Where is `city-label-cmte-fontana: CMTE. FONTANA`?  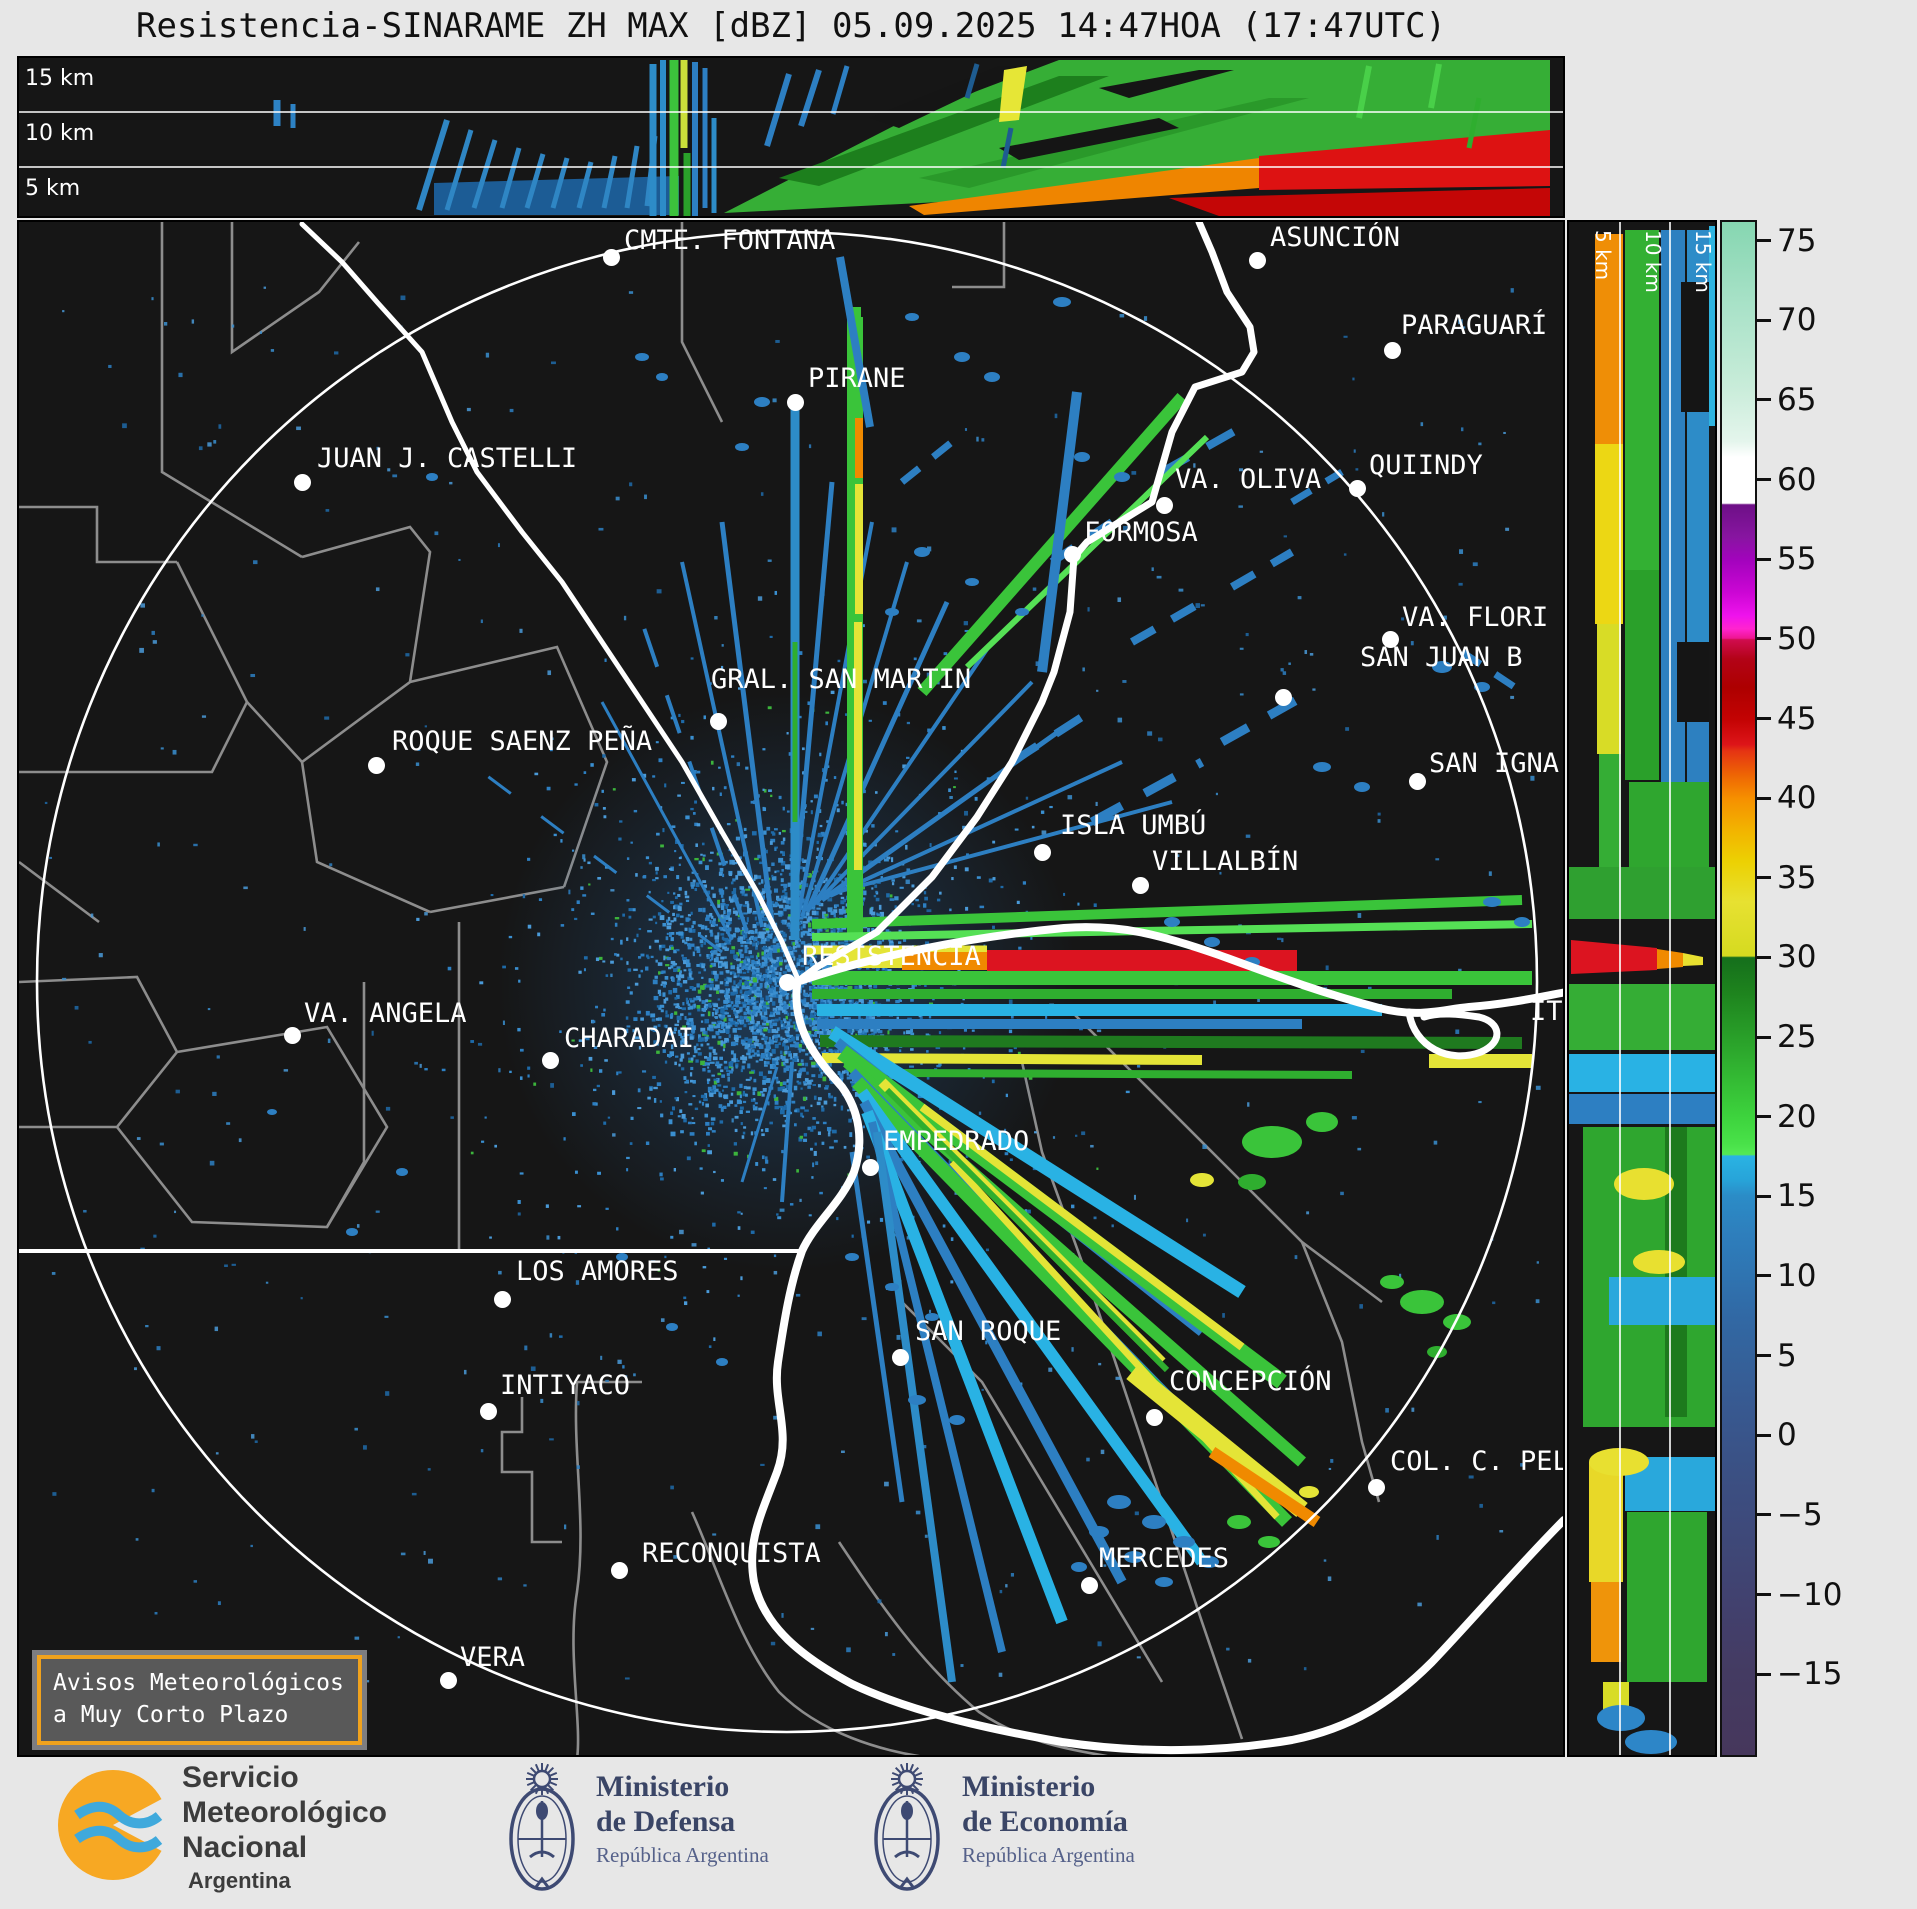
city-label-cmte-fontana: CMTE. FONTANA is located at coordinates (730, 240).